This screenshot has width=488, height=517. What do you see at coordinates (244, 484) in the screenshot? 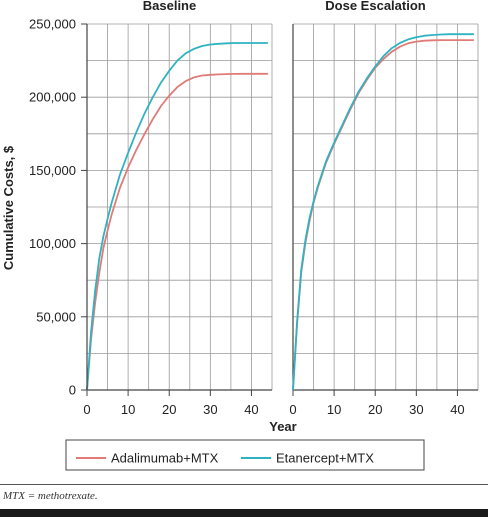
I see `footnote-divider` at bounding box center [244, 484].